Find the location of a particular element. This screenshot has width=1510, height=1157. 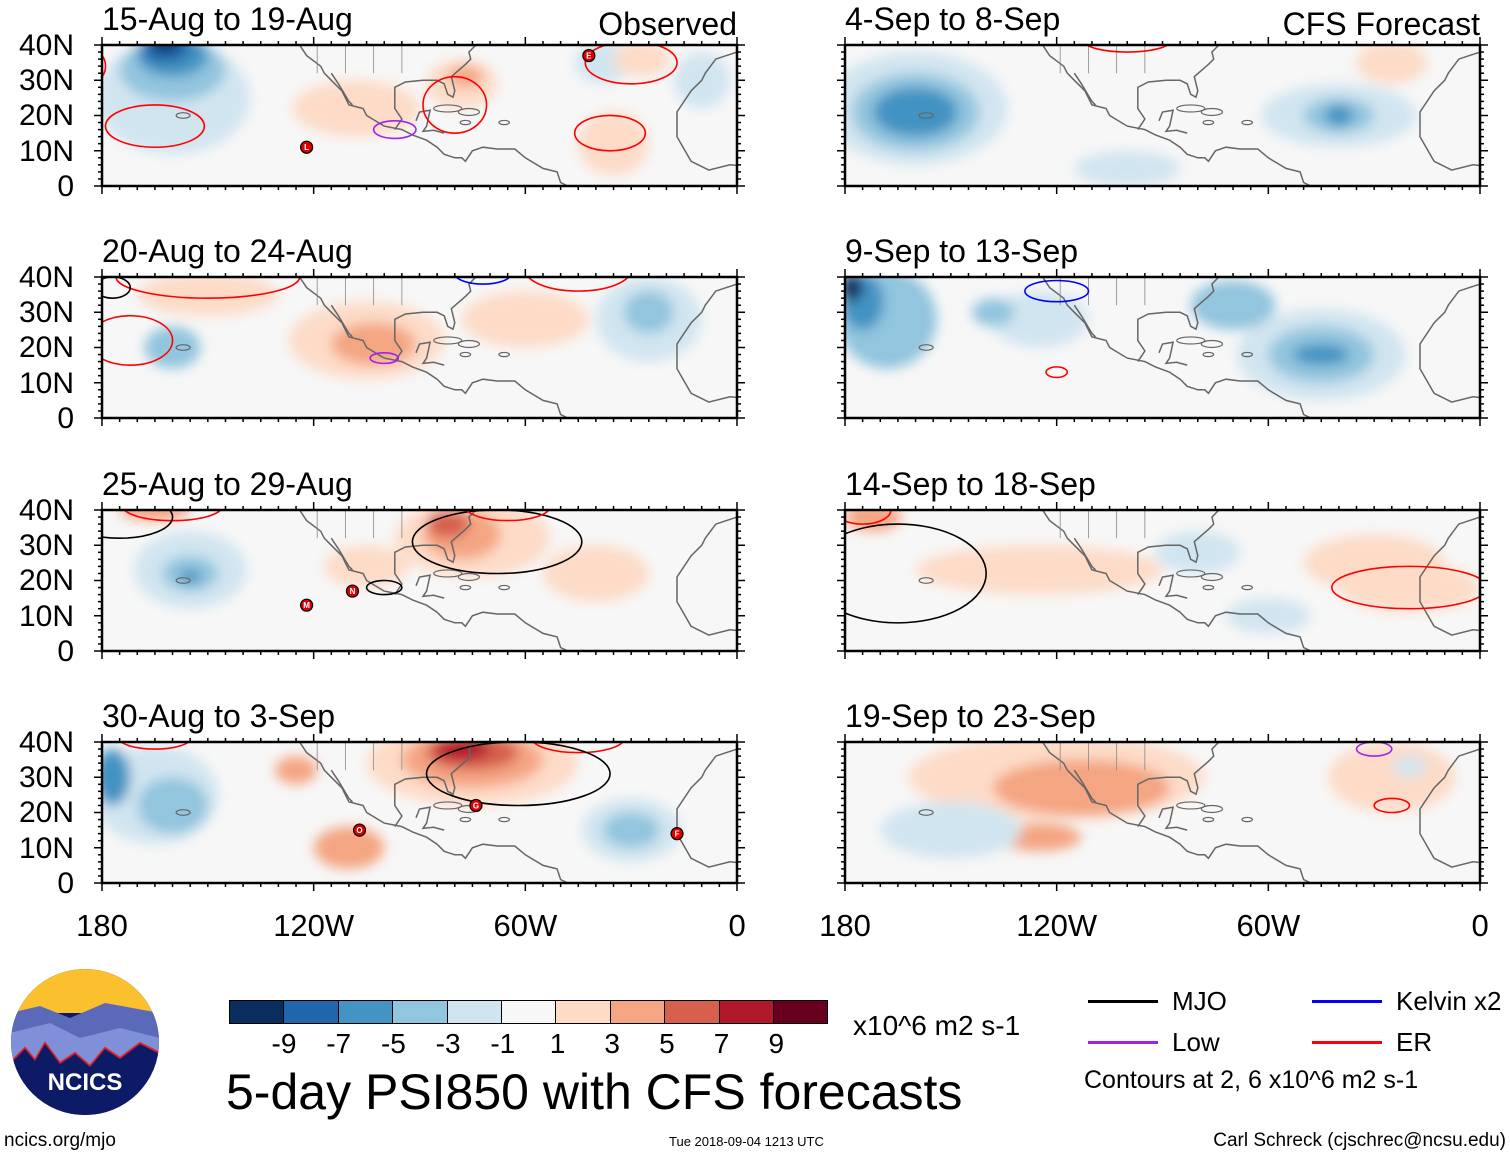

colorbar-tick-label: -1 is located at coordinates (503, 1043).